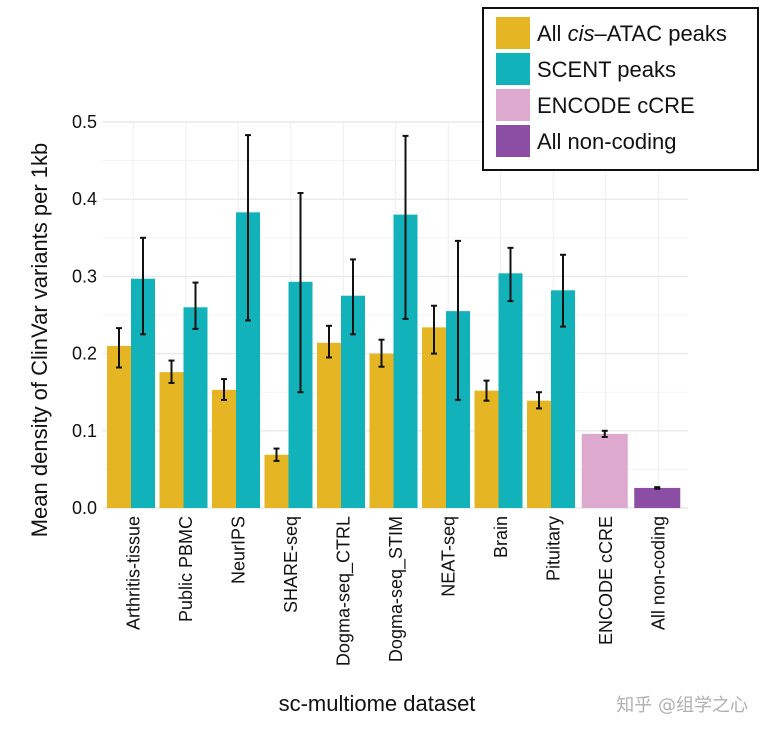  I want to click on x-tick-label: SHARE-seq, so click(291, 564).